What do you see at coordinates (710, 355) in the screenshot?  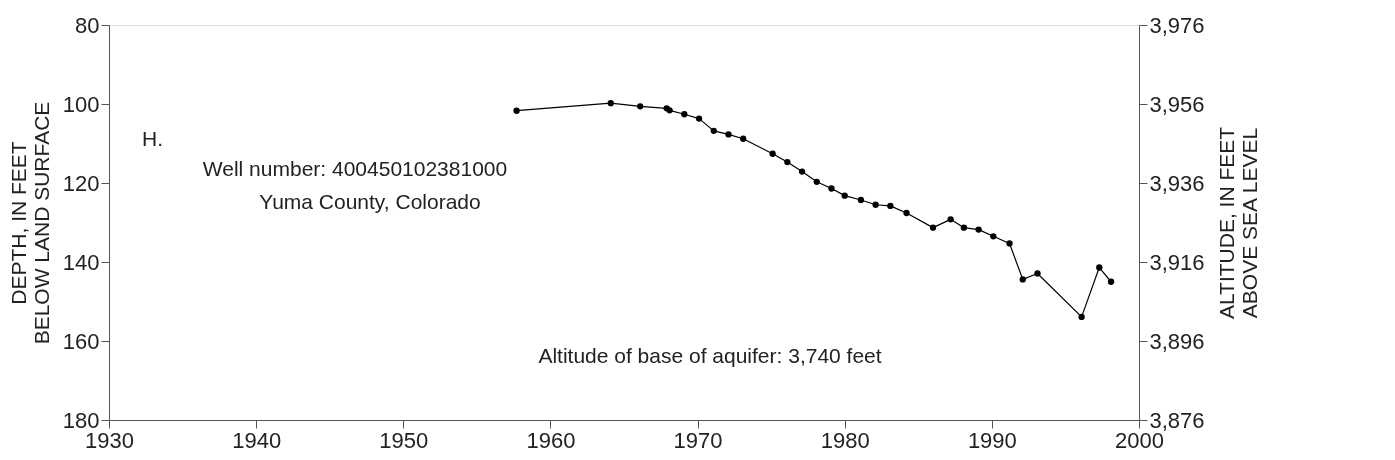 I see `annotation: Altitude of base of aquifer: 3,740 feet` at bounding box center [710, 355].